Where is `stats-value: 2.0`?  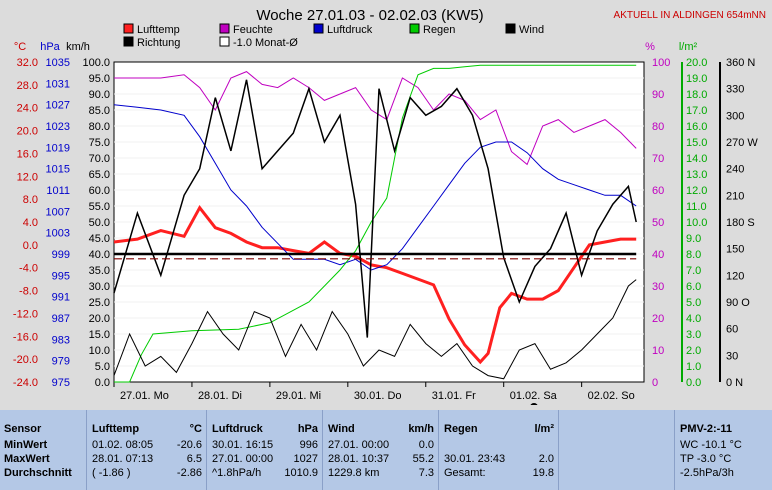
stats-value: 2.0 is located at coordinates (546, 459).